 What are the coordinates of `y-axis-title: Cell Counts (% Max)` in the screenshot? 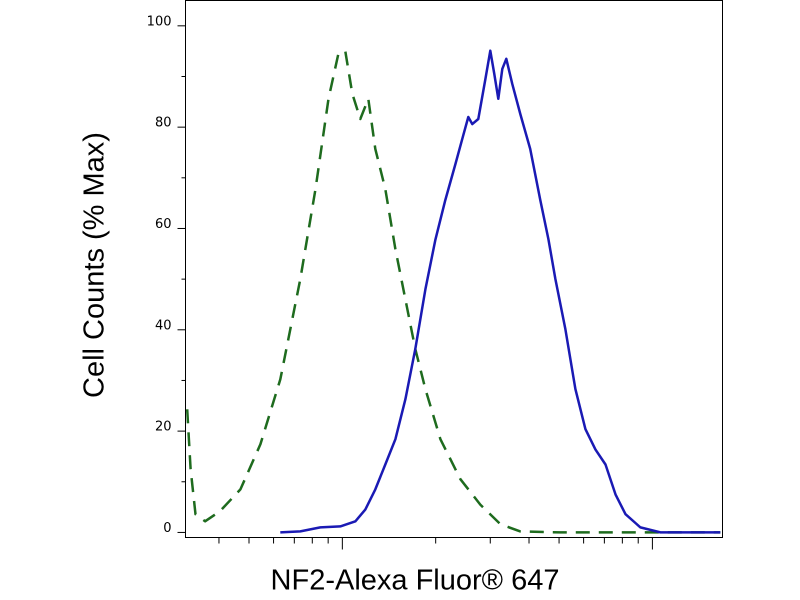 It's located at (95, 265).